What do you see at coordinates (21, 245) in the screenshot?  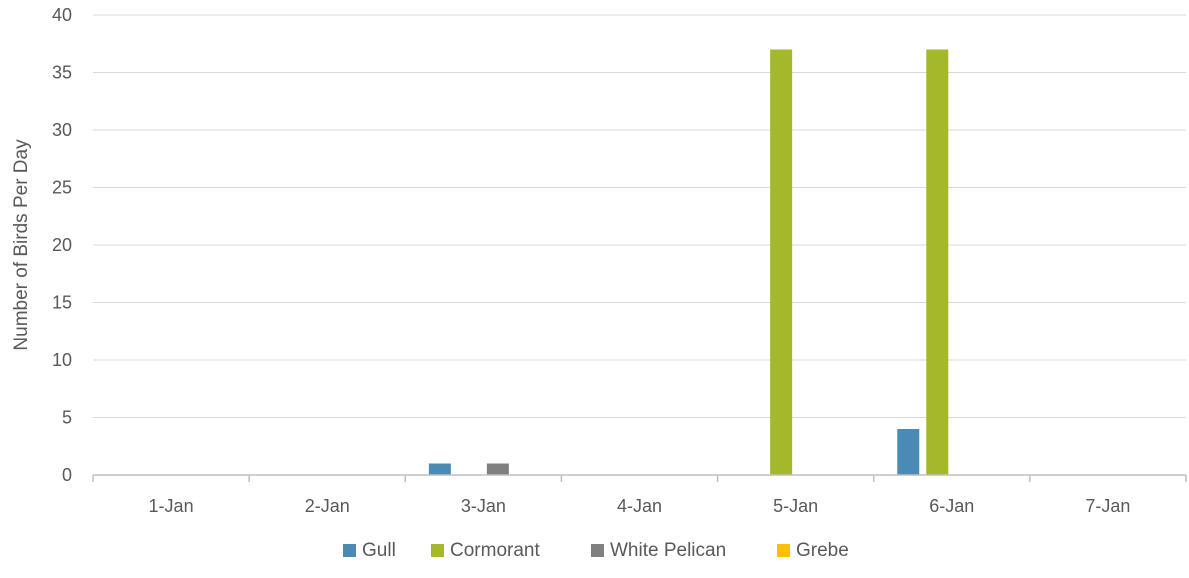 I see `y-axis-title: Number of Birds Per Day` at bounding box center [21, 245].